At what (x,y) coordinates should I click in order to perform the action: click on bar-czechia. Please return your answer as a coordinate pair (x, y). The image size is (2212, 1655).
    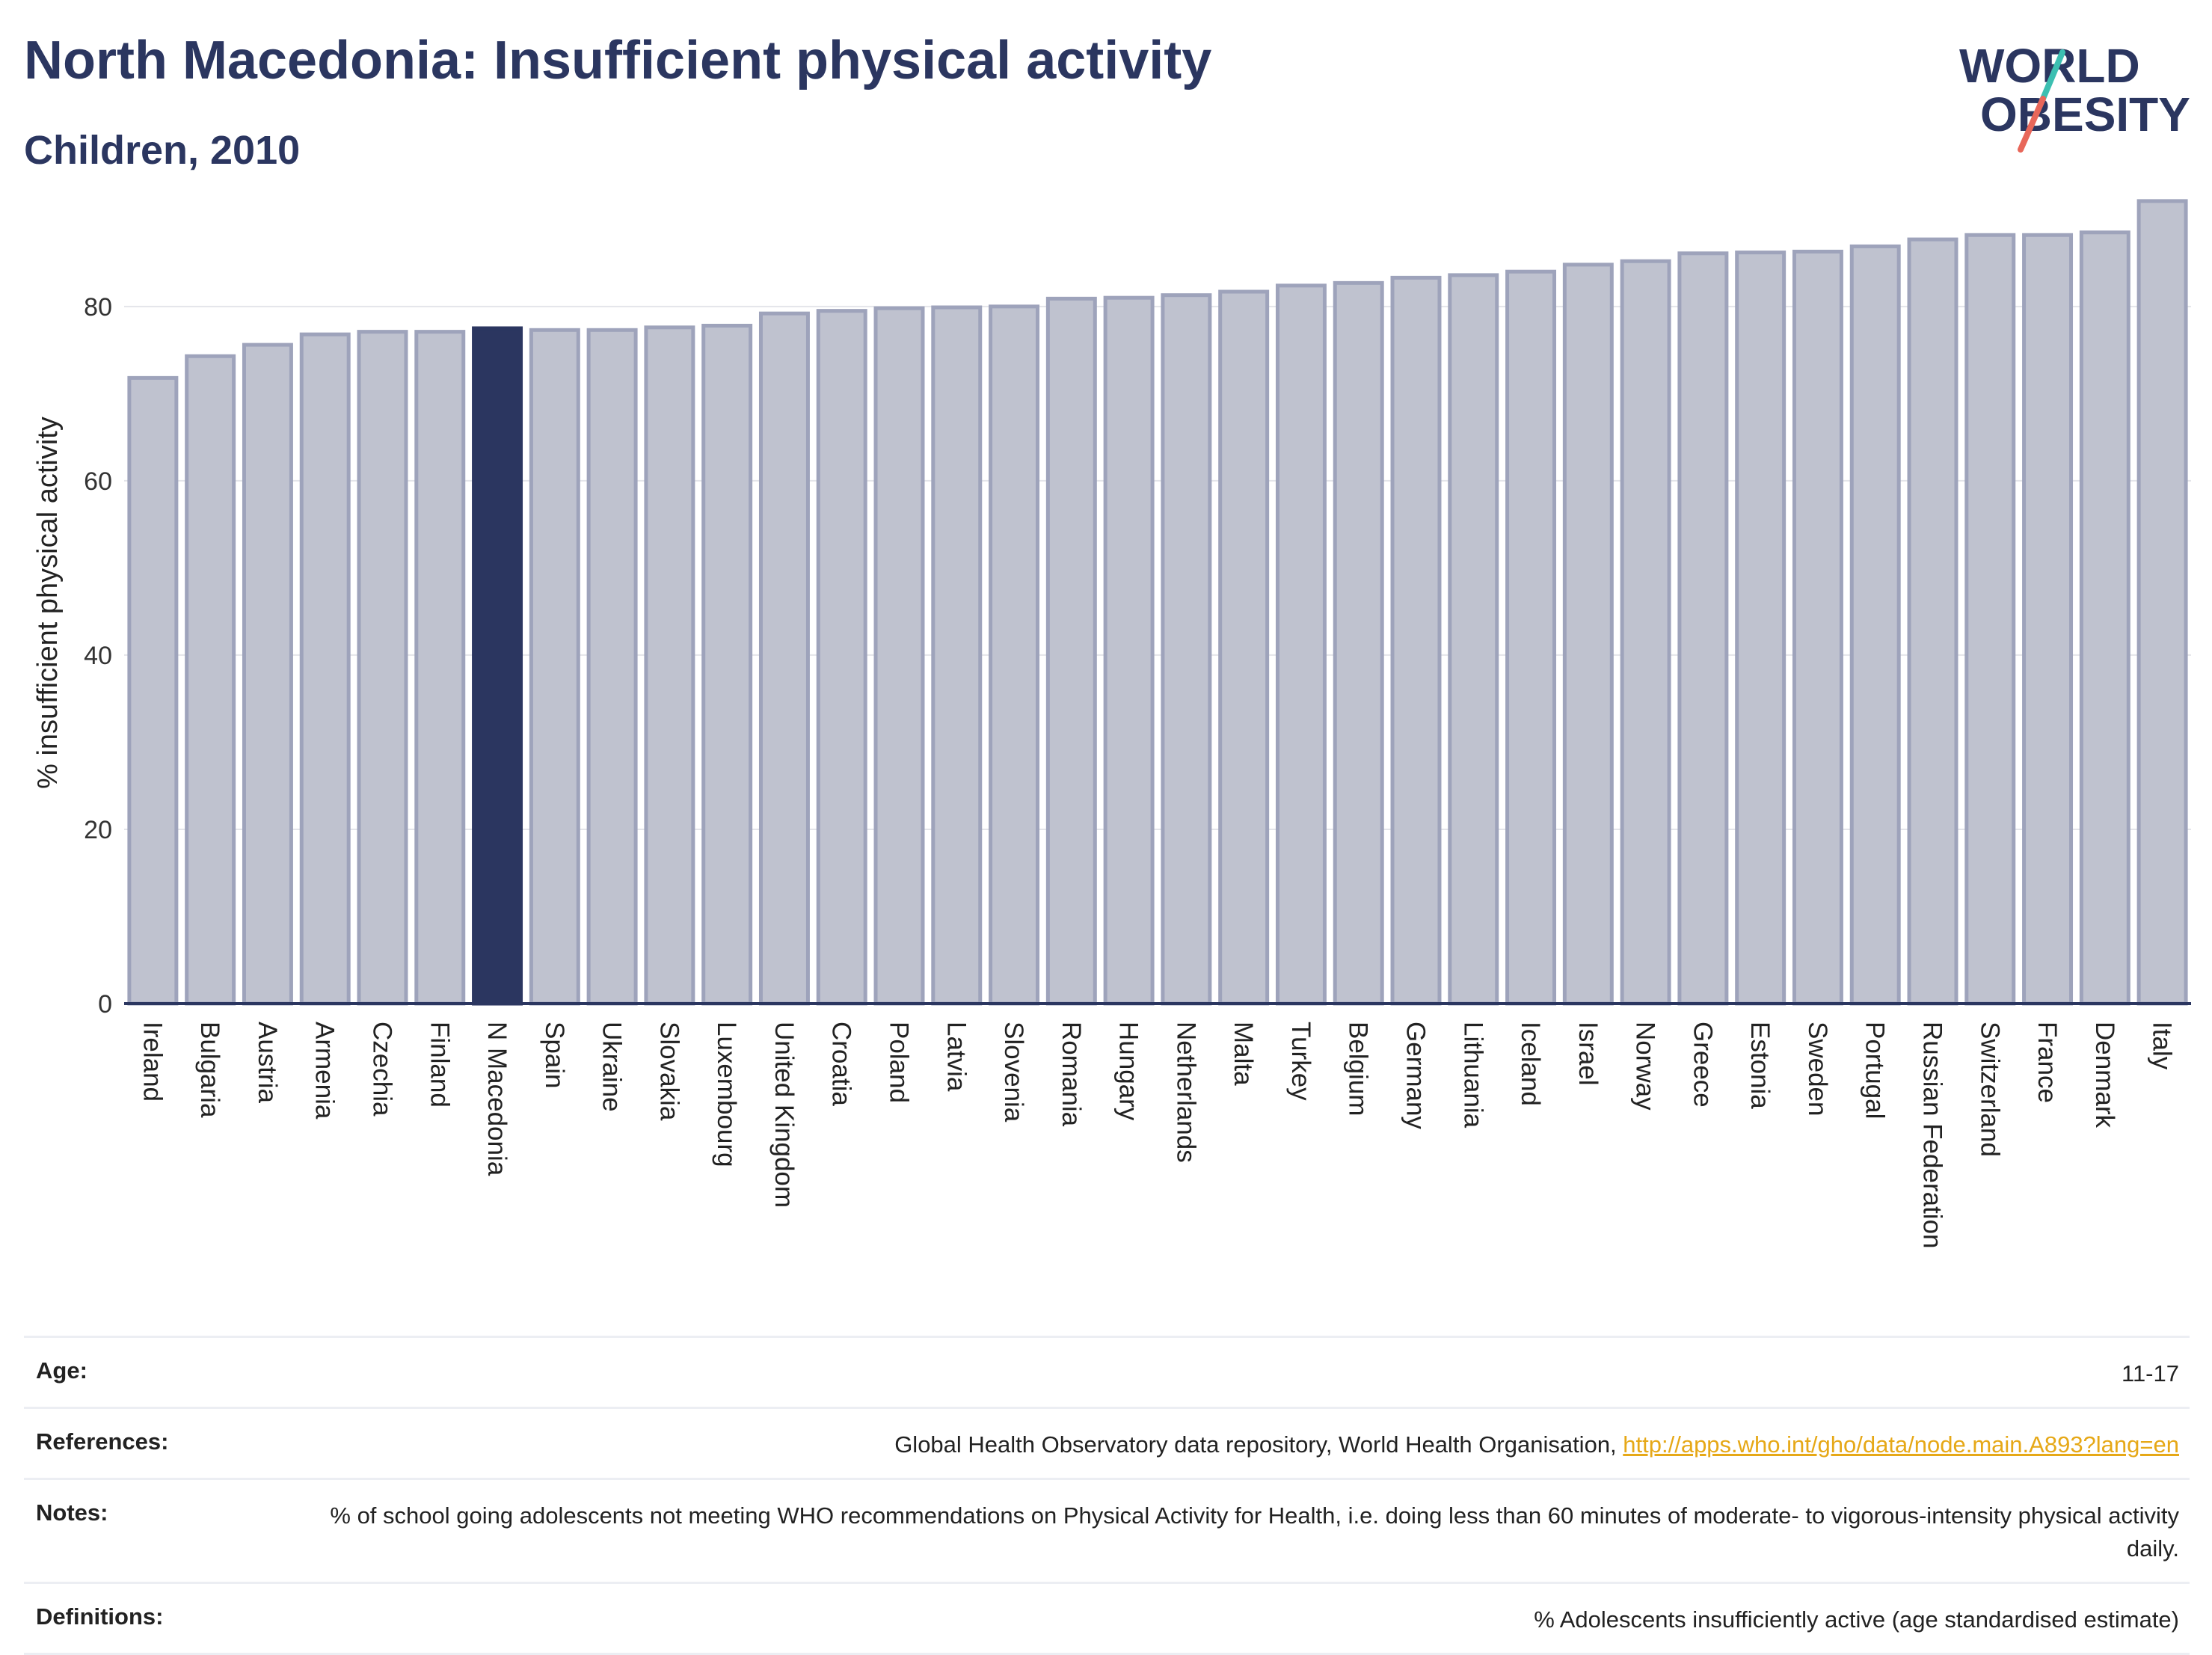
    Looking at the image, I should click on (382, 668).